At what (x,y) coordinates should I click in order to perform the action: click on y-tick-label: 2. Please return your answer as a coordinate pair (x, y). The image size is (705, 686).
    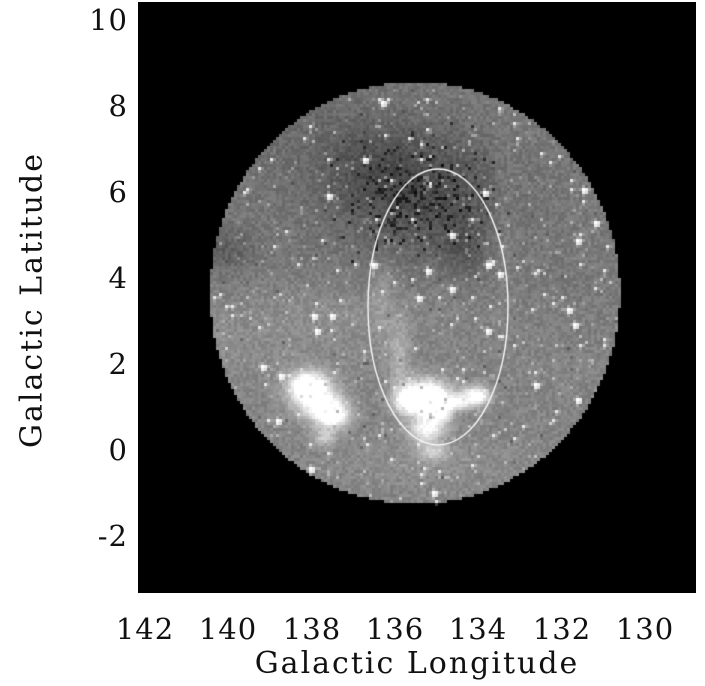
    Looking at the image, I should click on (118, 364).